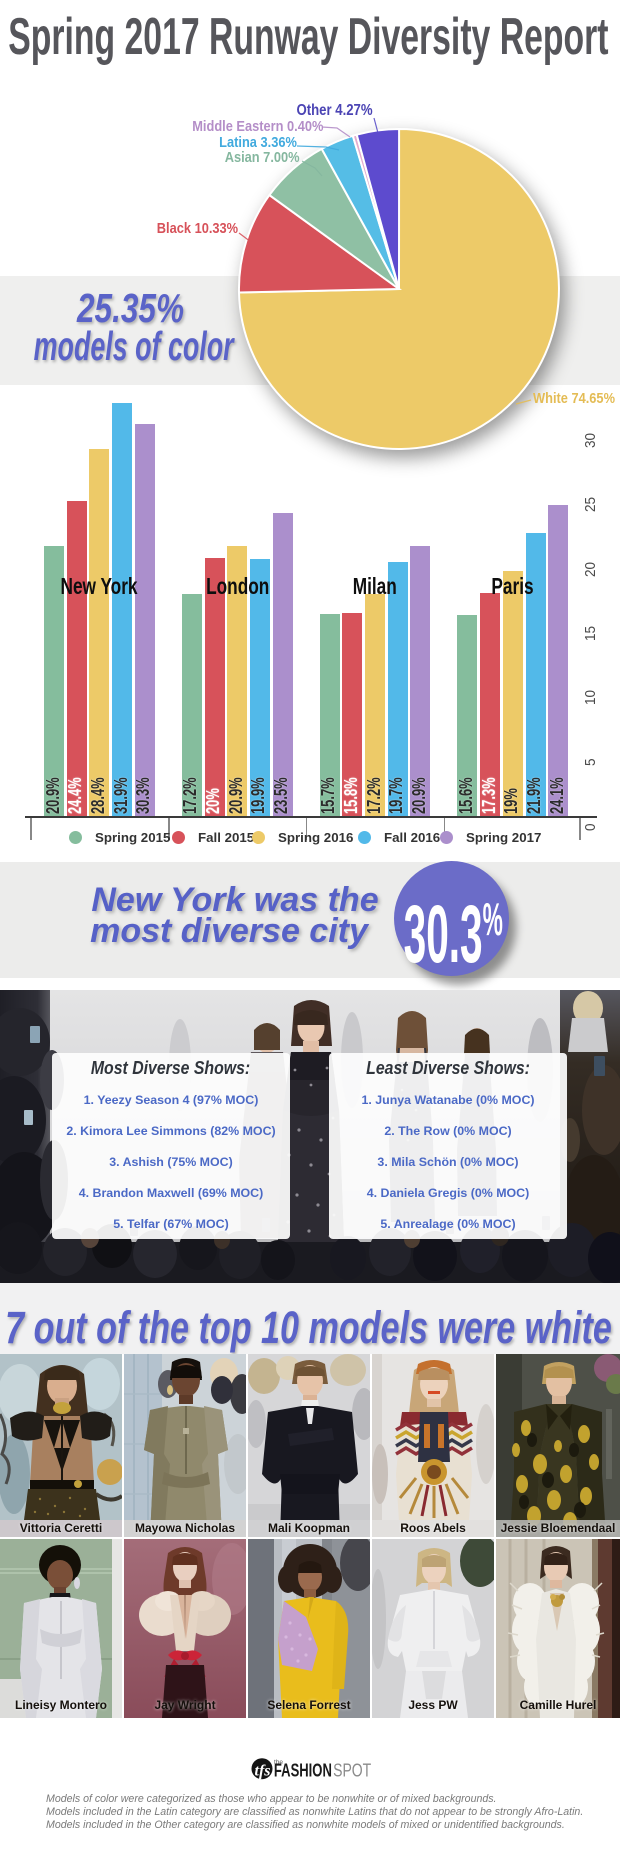  Describe the element at coordinates (303, 1772) in the screenshot. I see `svg-text: FASHION` at that location.